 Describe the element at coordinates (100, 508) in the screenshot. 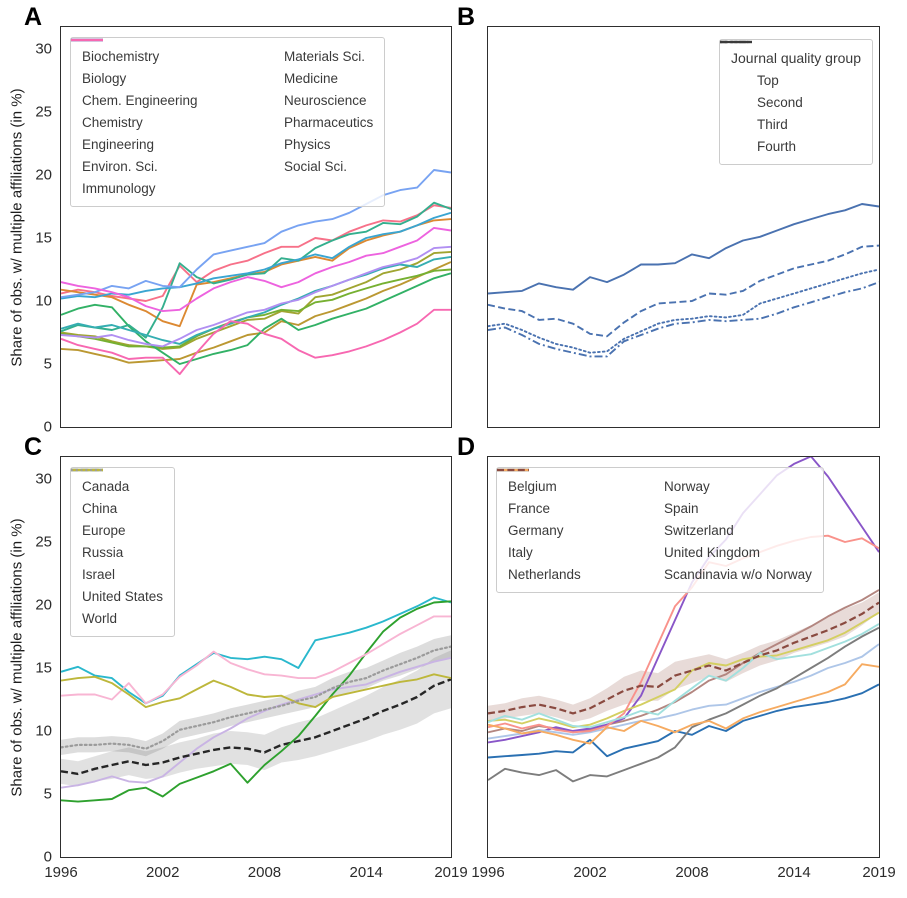

I see `legend-label: China` at that location.